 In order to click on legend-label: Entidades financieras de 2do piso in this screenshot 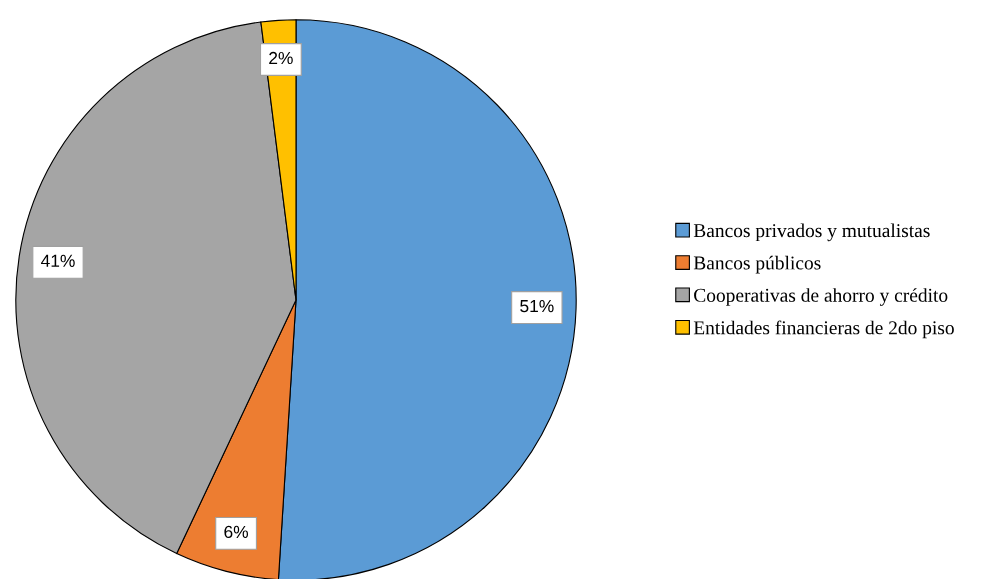, I will do `click(823, 329)`.